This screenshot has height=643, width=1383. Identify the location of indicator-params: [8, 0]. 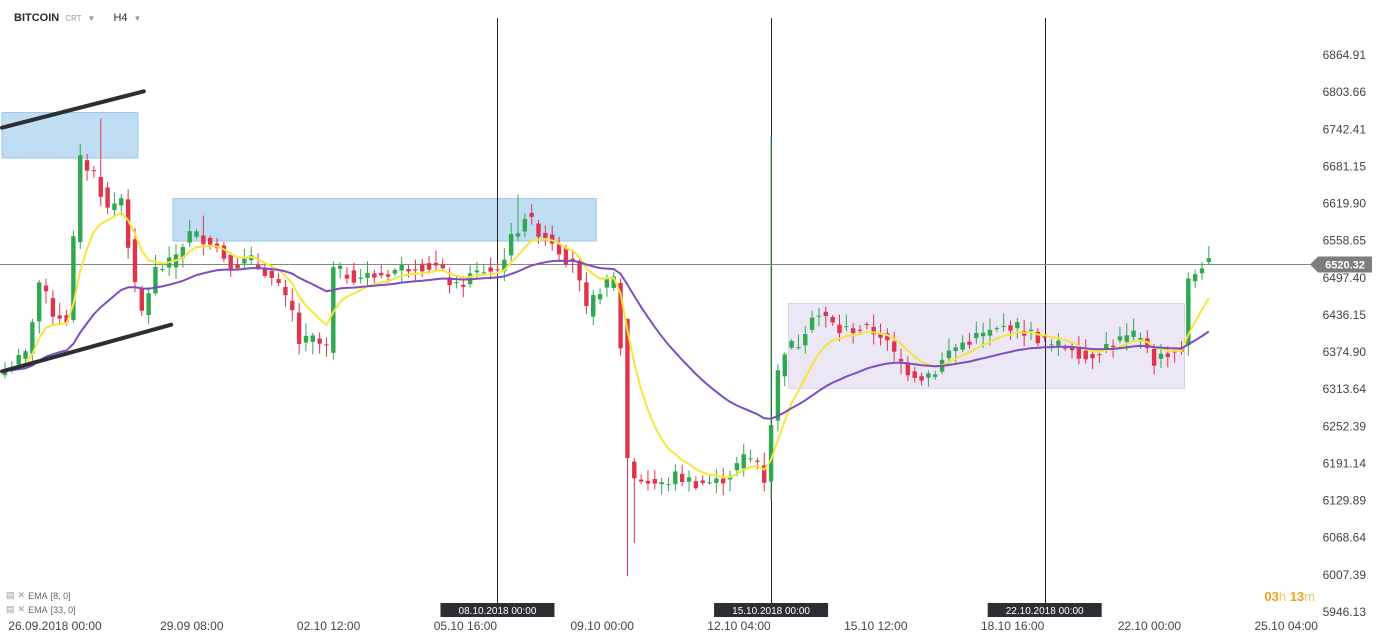
(60, 595).